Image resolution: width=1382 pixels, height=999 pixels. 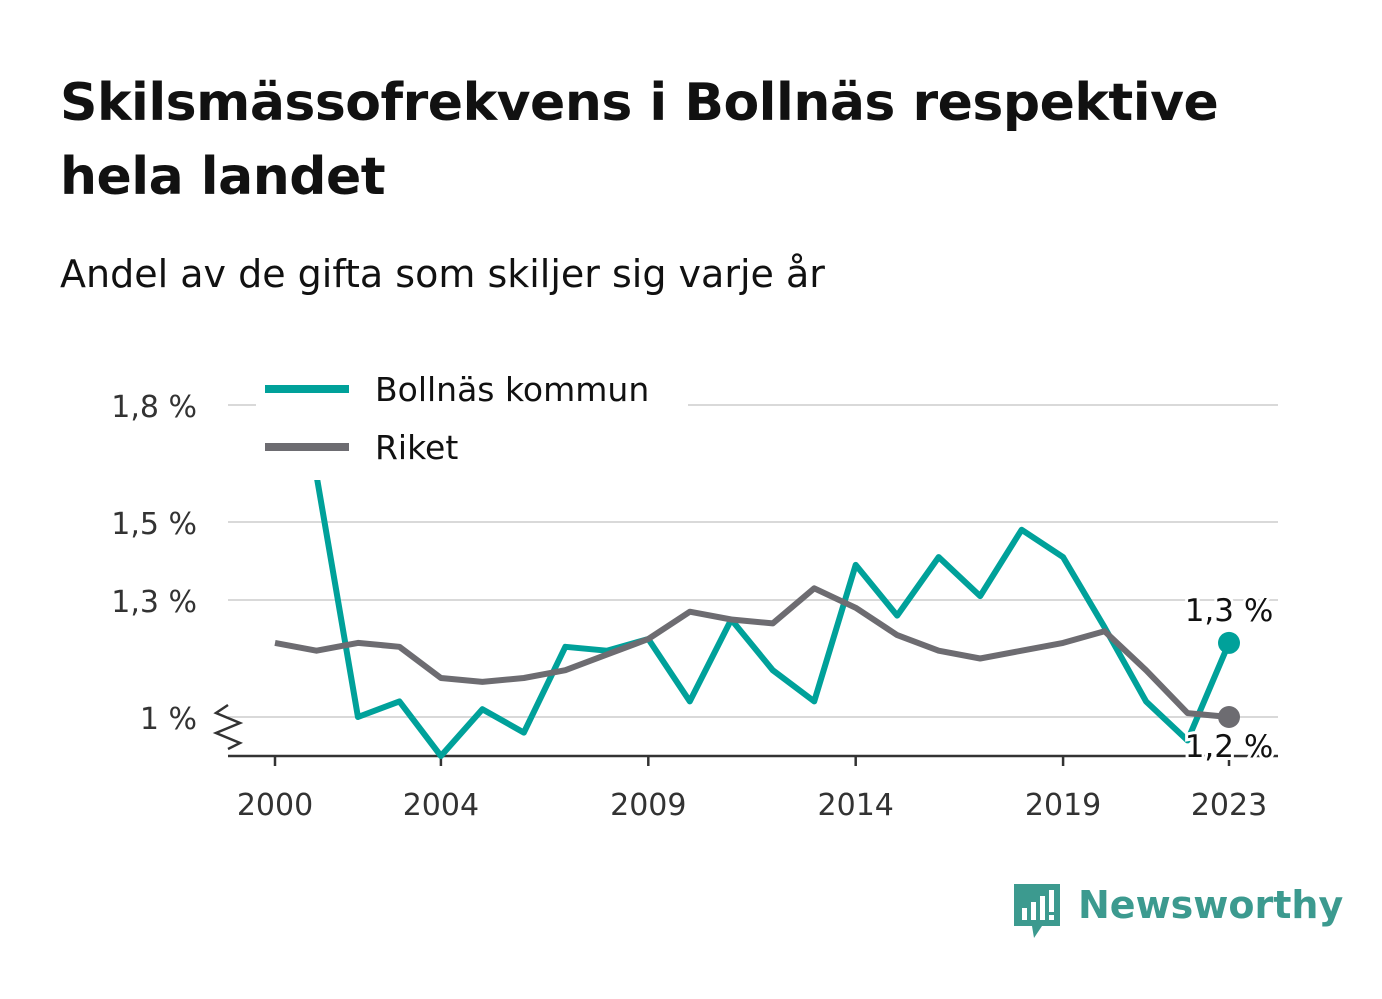 What do you see at coordinates (154, 602) in the screenshot?
I see `y-tick-label: 1,3 %` at bounding box center [154, 602].